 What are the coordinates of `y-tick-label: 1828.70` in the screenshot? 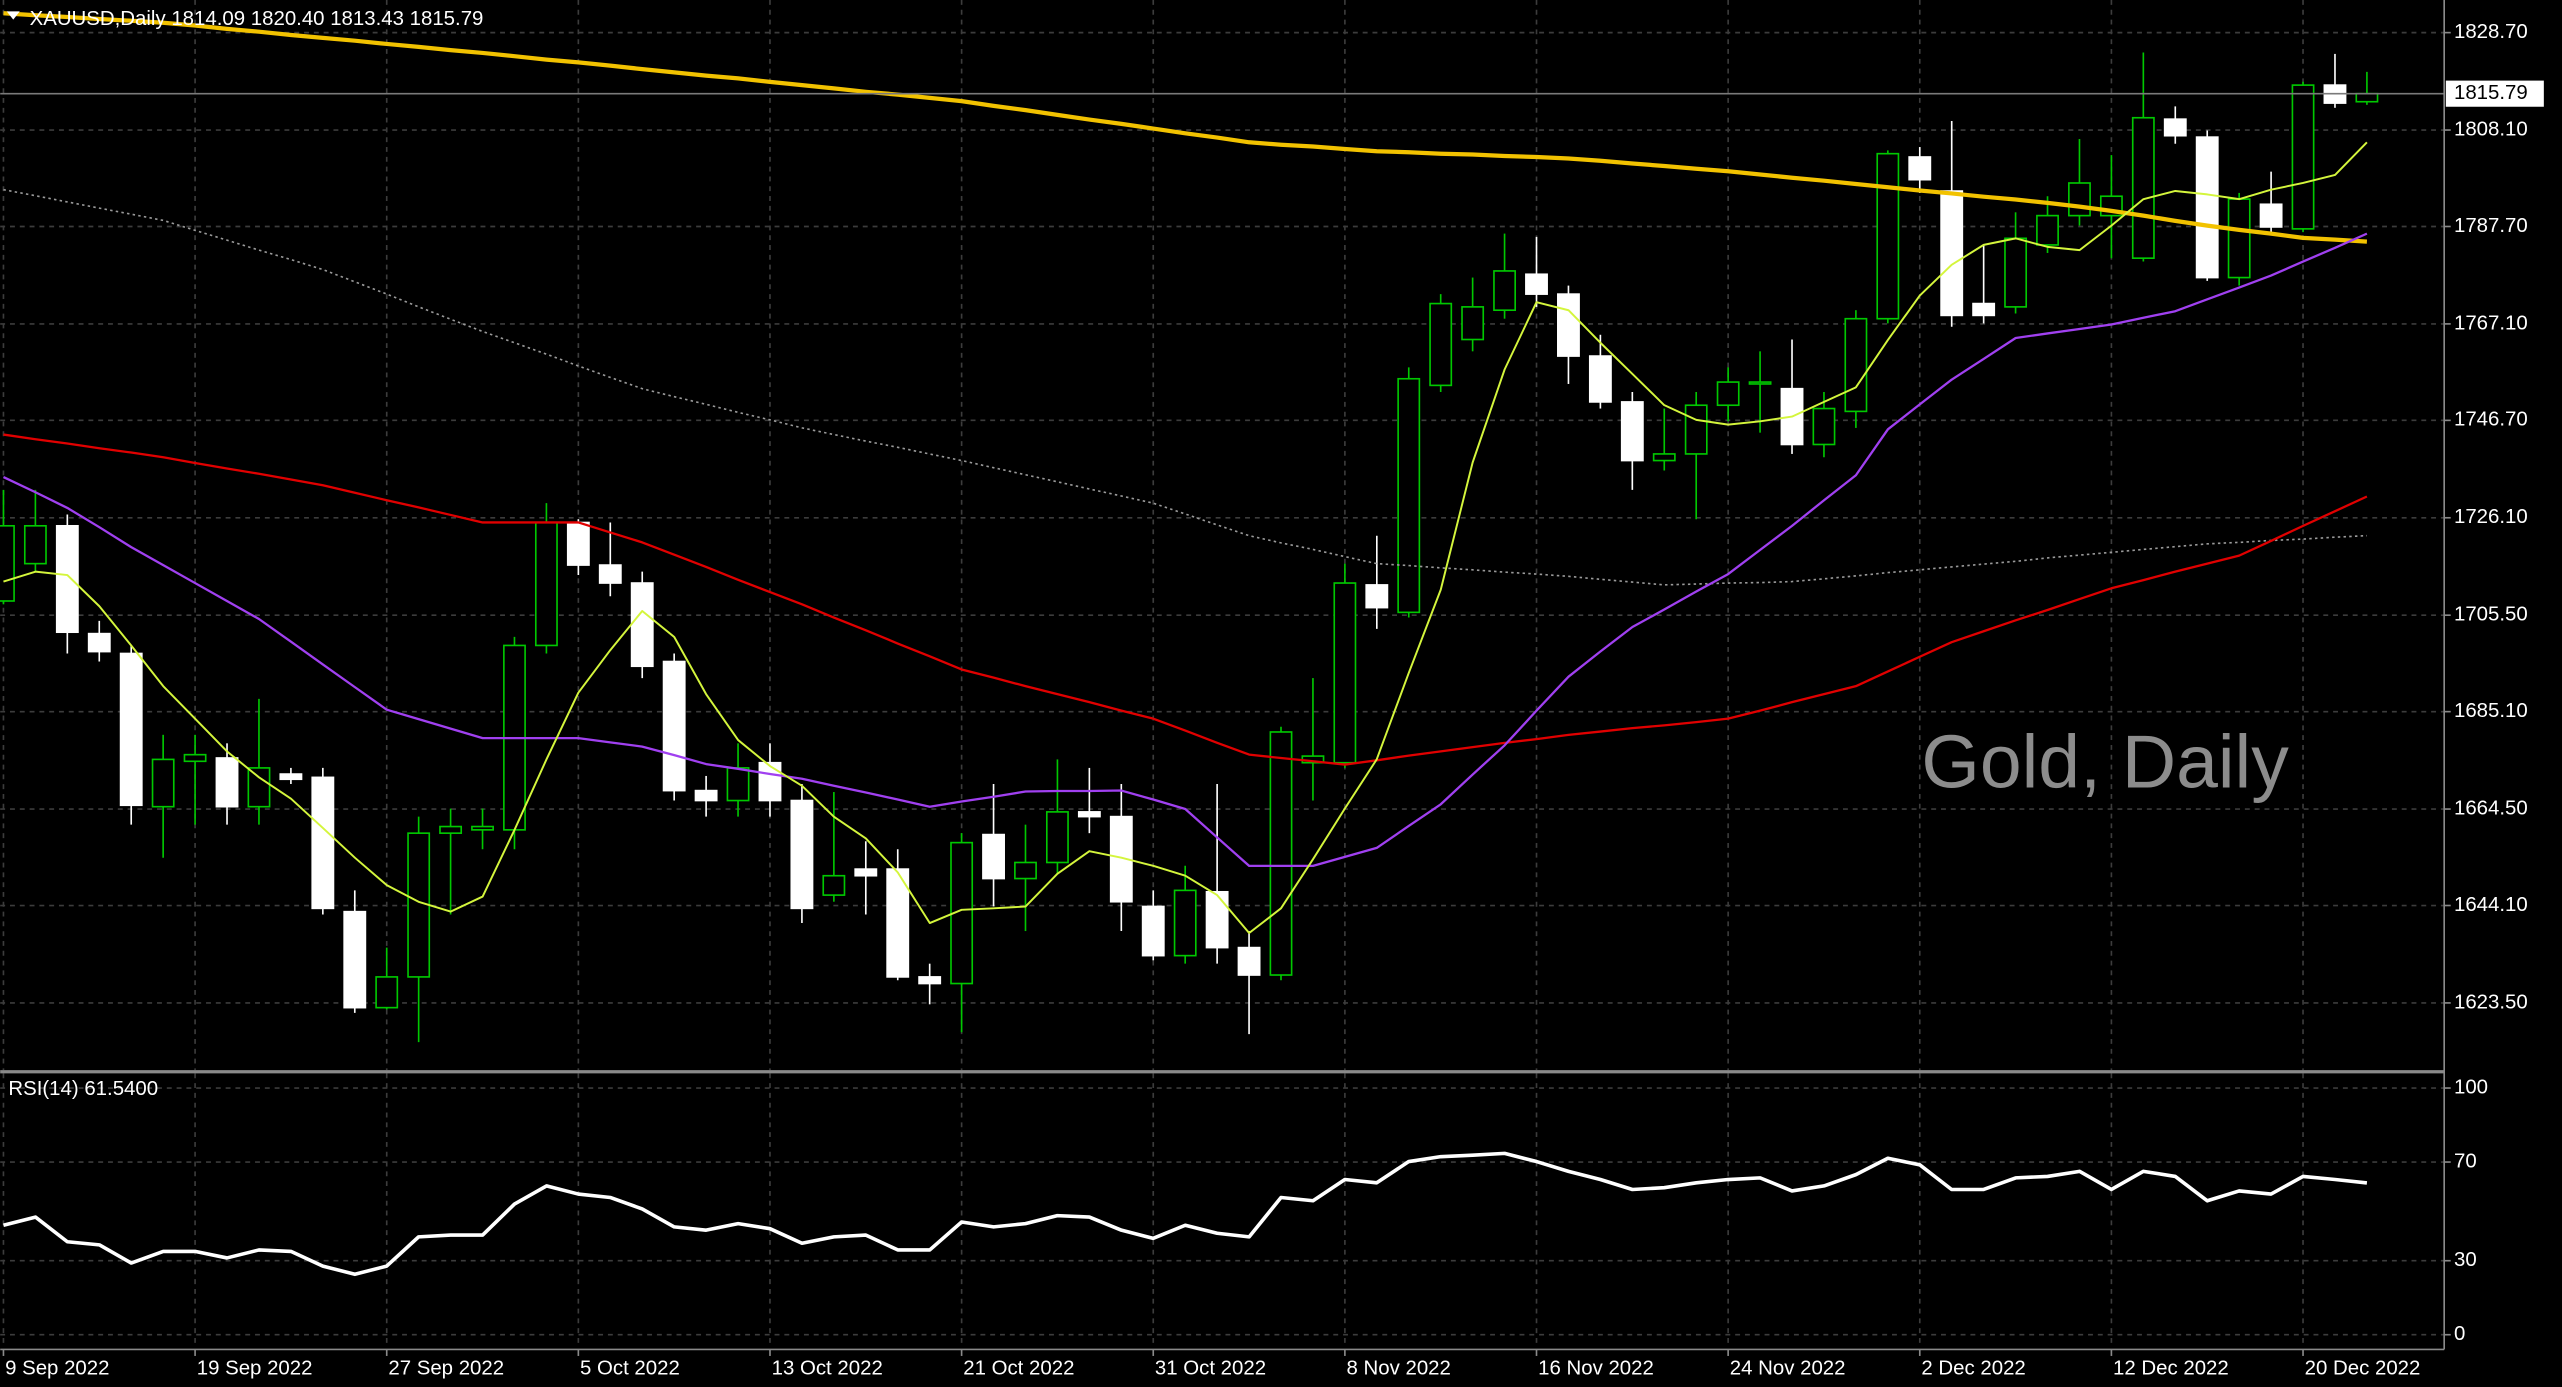 It's located at (2491, 32).